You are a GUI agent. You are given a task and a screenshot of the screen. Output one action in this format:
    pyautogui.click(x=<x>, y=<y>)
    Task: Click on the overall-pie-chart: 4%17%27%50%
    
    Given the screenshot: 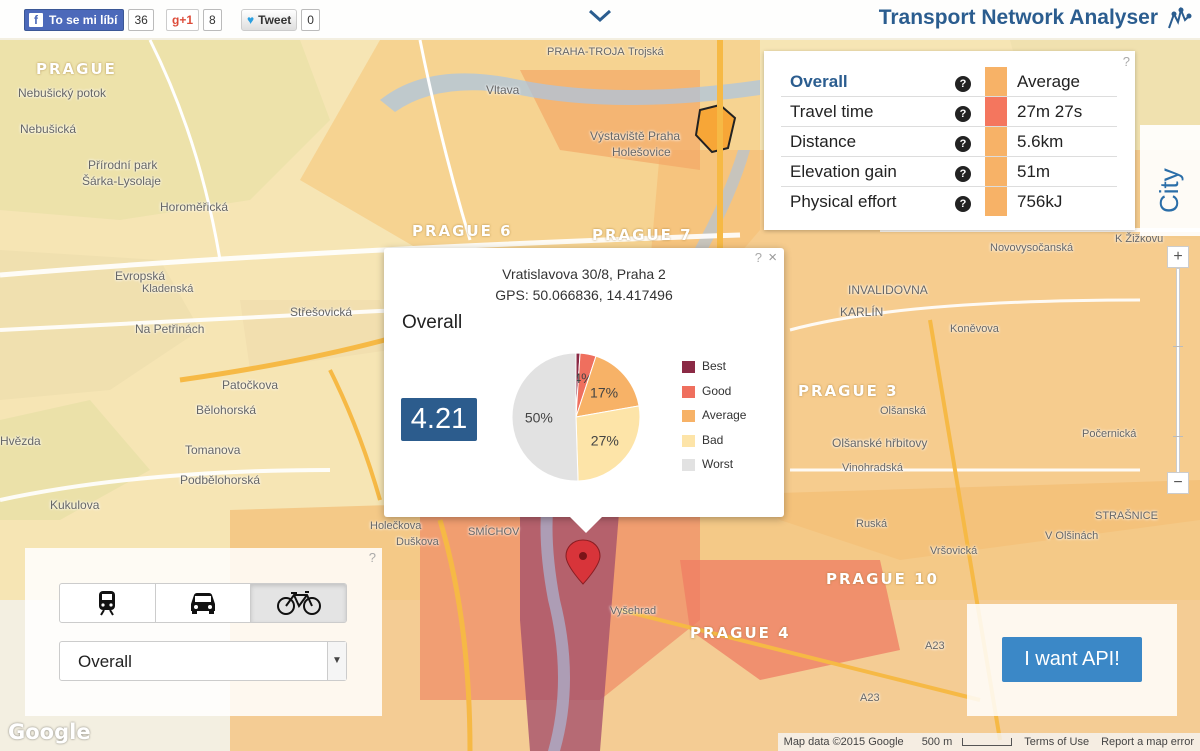 What is the action you would take?
    pyautogui.click(x=576, y=417)
    